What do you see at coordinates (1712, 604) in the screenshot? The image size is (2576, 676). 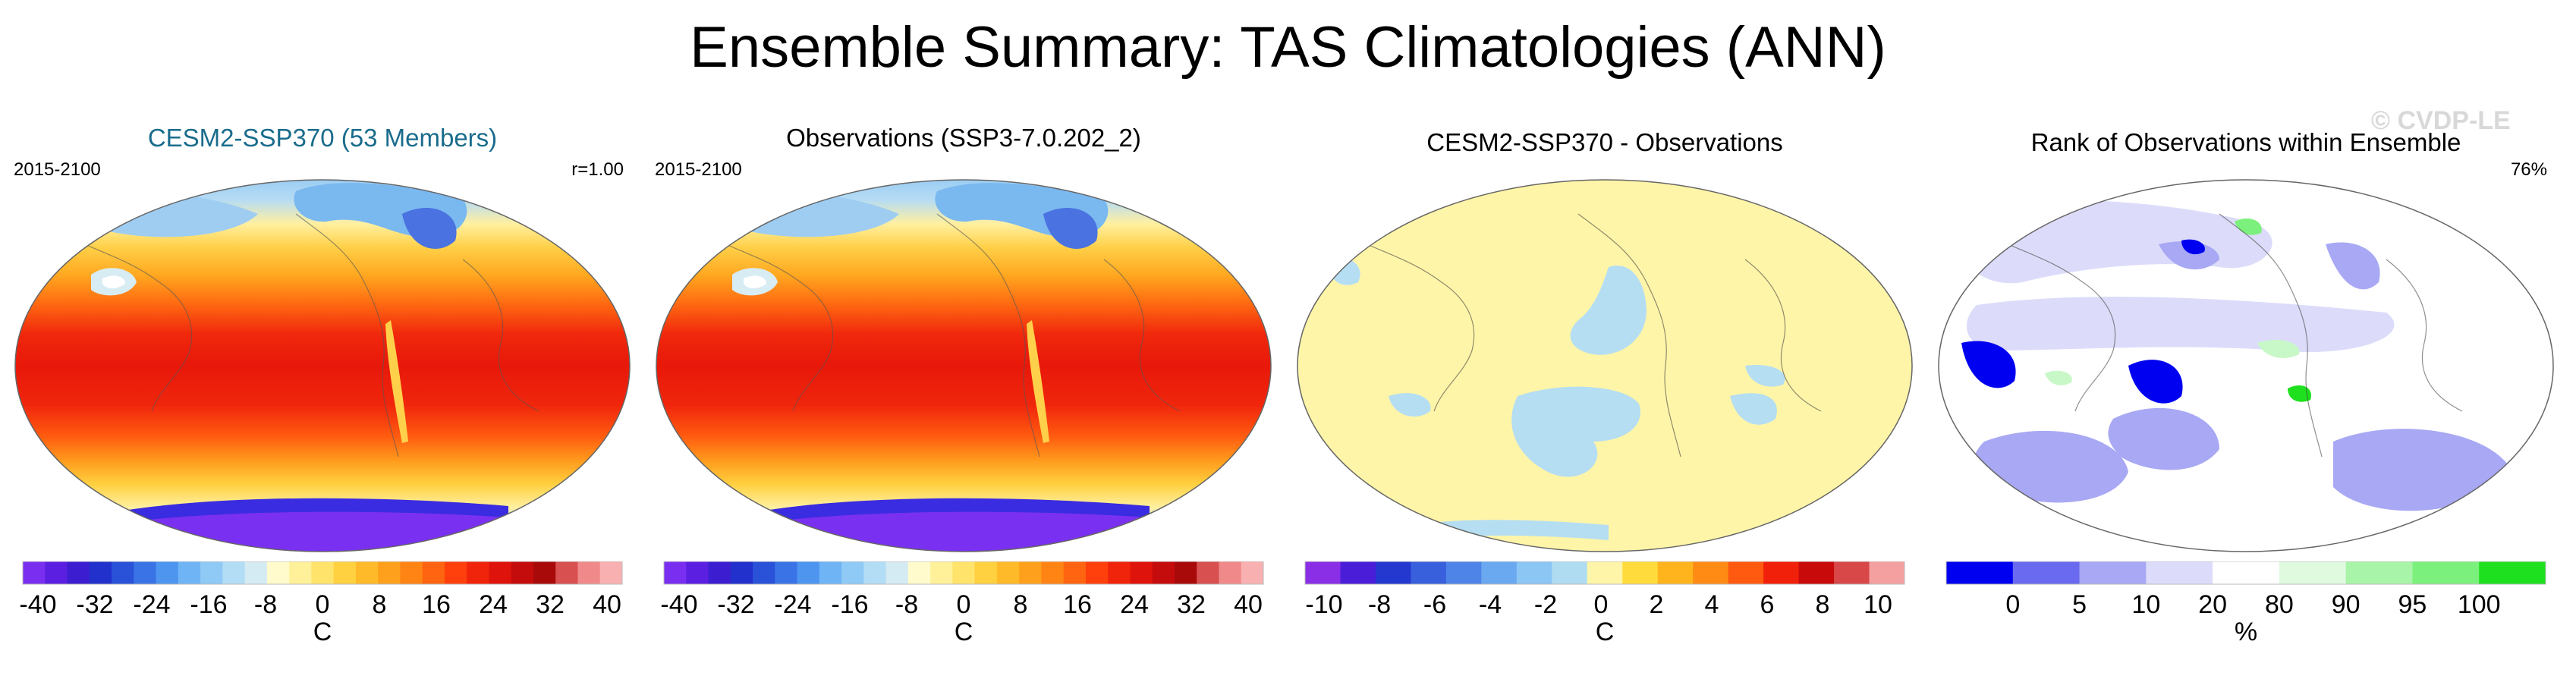 I see `colorbar-tick: 4` at bounding box center [1712, 604].